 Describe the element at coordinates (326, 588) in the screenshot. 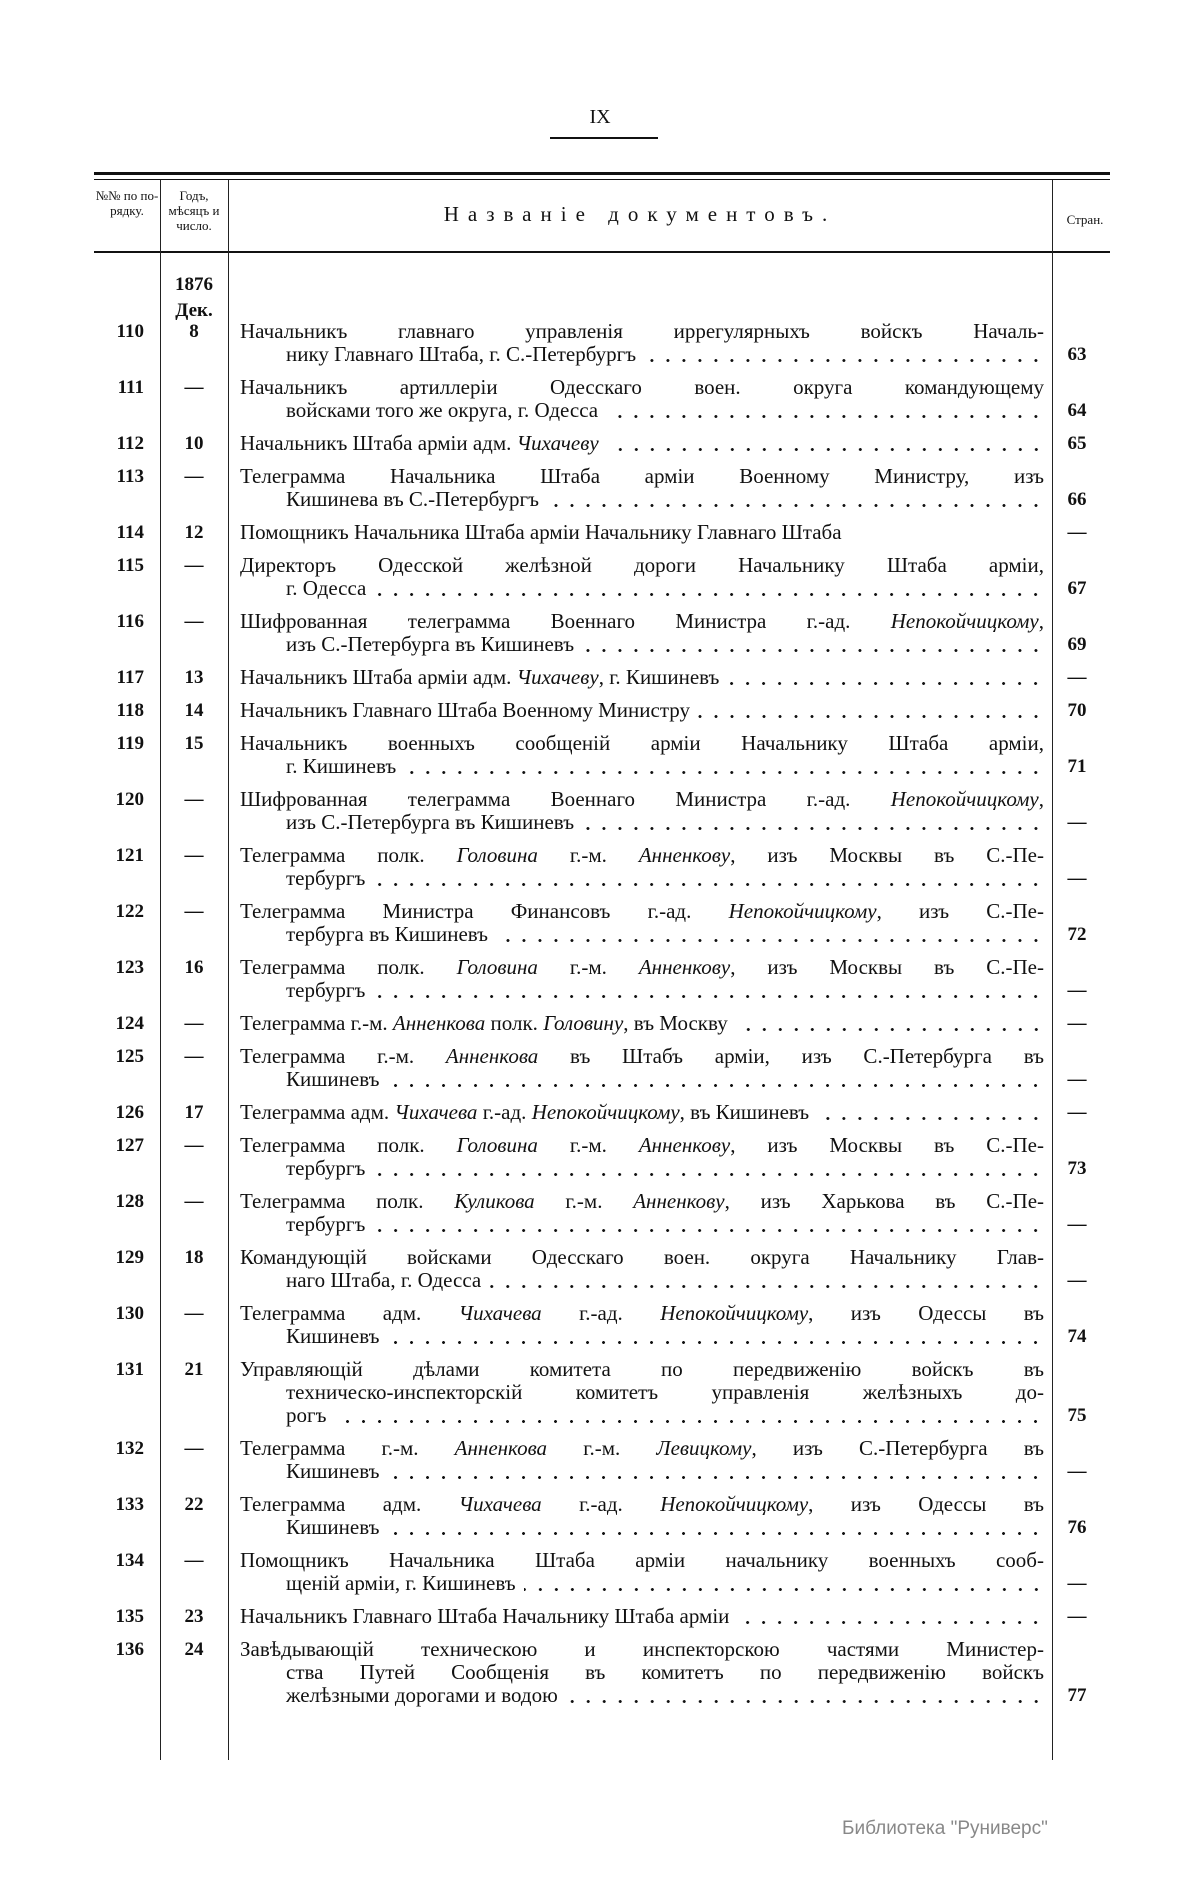

I see `title-text: г. Одесса` at that location.